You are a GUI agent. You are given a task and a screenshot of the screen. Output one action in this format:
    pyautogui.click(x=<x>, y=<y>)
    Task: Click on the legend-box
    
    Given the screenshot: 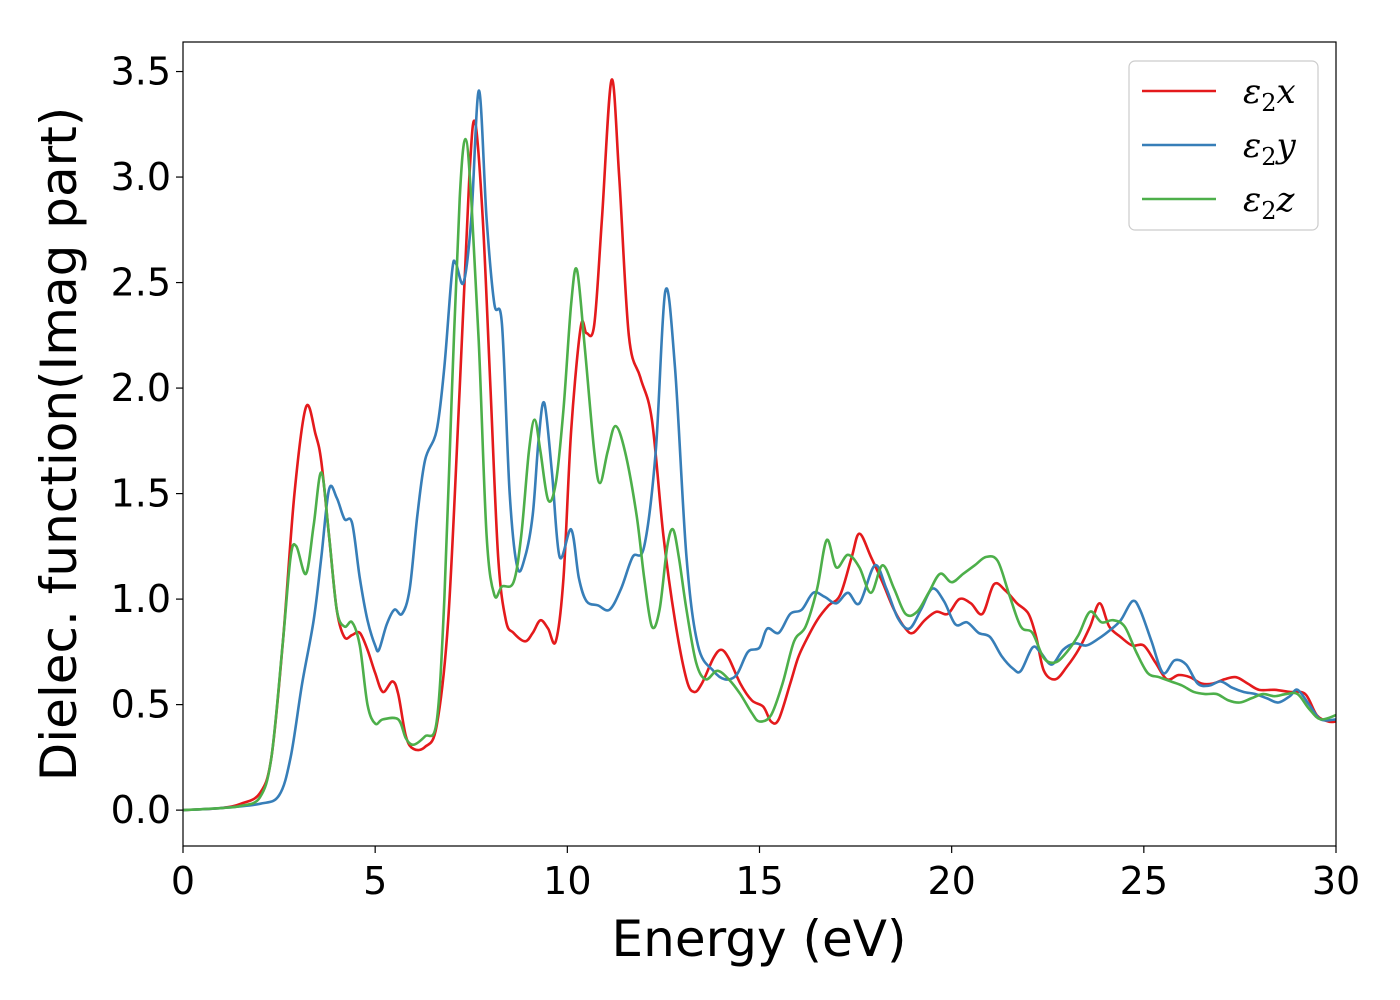 What is the action you would take?
    pyautogui.click(x=1223, y=145)
    